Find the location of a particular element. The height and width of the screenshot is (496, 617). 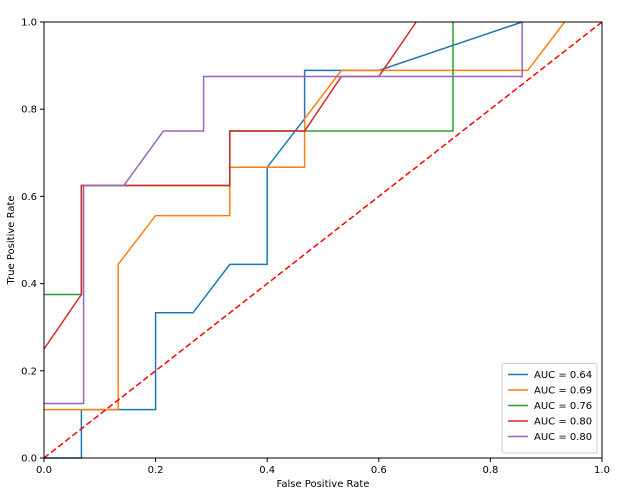

x-tick-label: 0.2 is located at coordinates (156, 470).